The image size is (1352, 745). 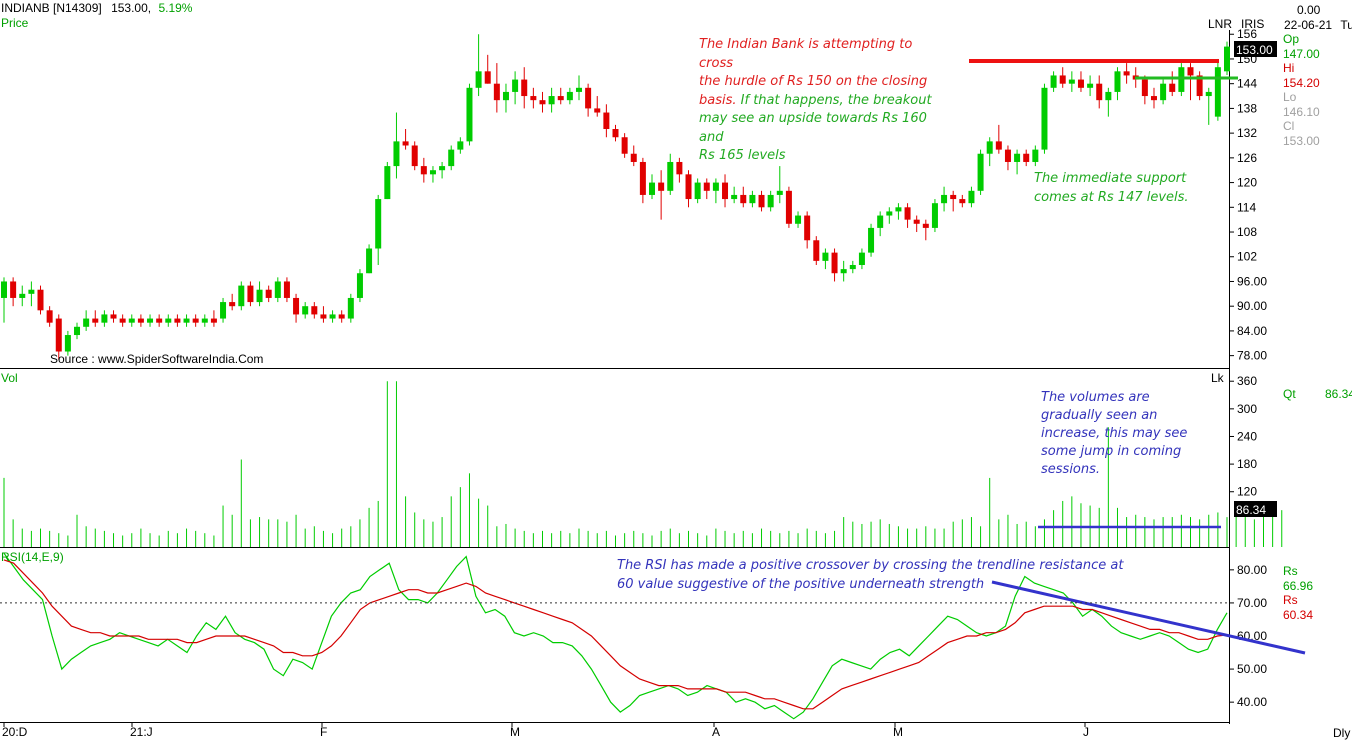 I want to click on date-axis-labels: 20:D 21:J F M A M J, so click(x=545, y=730).